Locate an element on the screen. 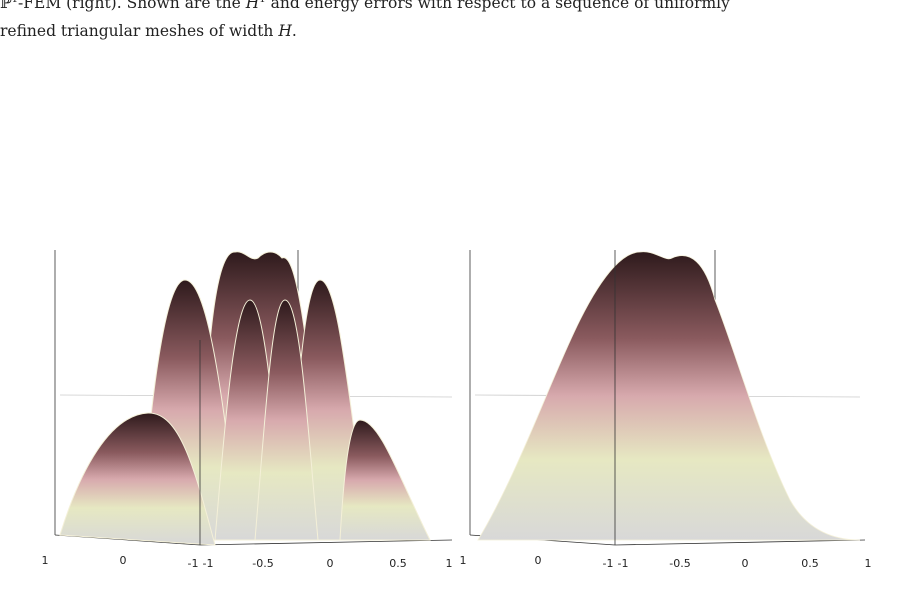 Image resolution: width=920 pixels, height=594 pixels. caption-line: refined triangular meshes of width H. is located at coordinates (148, 31).